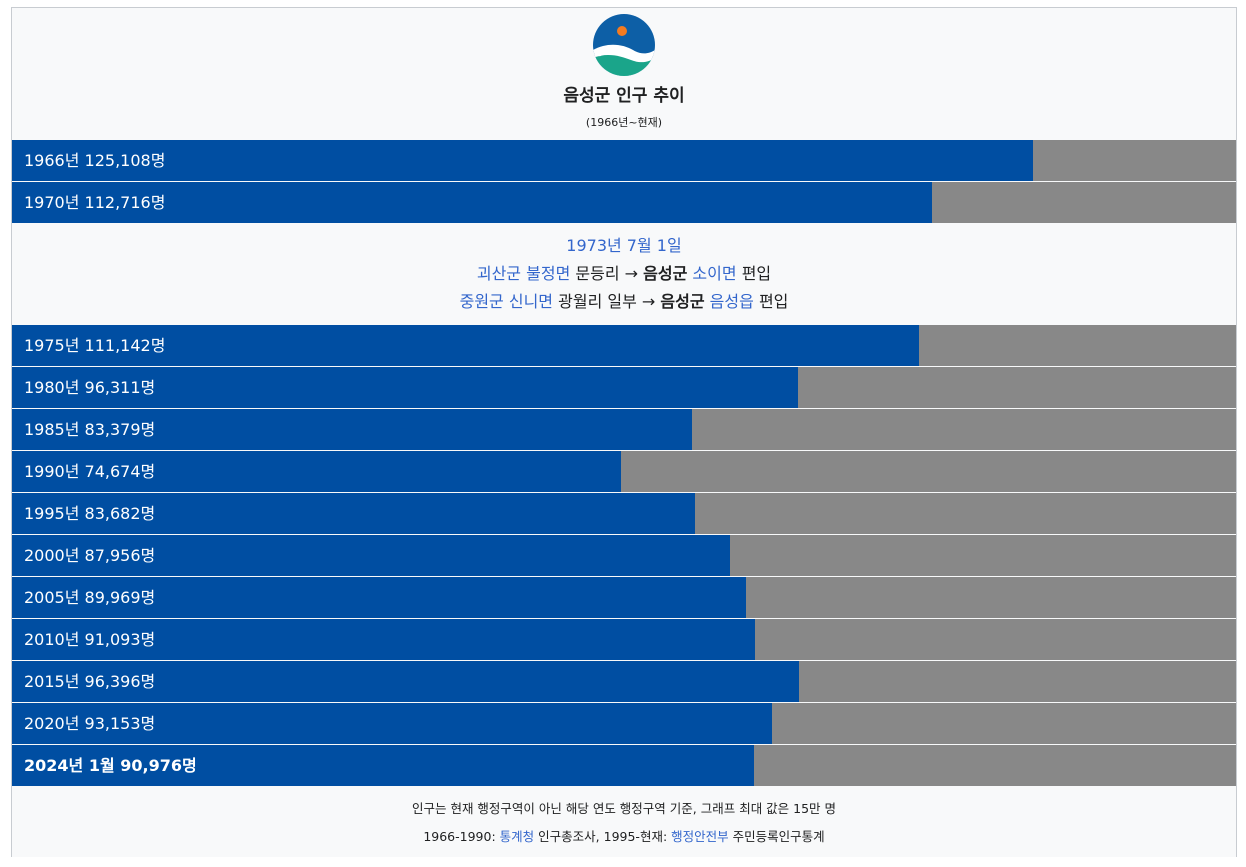 The height and width of the screenshot is (867, 1246). What do you see at coordinates (714, 273) in the screenshot?
I see `link-soi-myeon: 소이면` at bounding box center [714, 273].